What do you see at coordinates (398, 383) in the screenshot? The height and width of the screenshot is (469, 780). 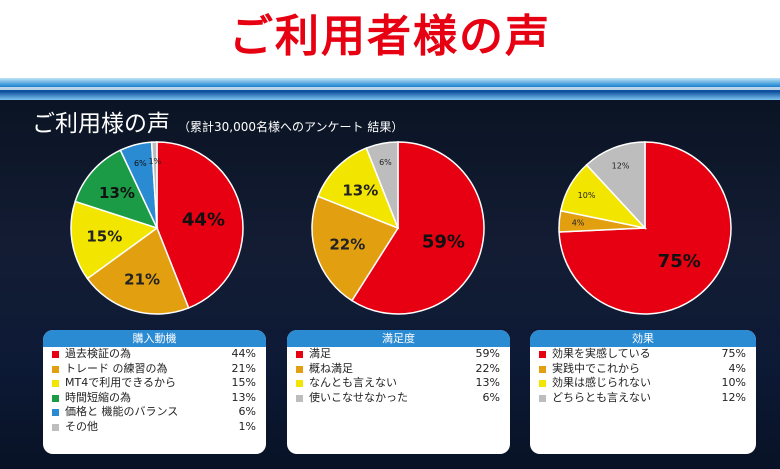 I see `legend-item: なんとも言えない 13%` at bounding box center [398, 383].